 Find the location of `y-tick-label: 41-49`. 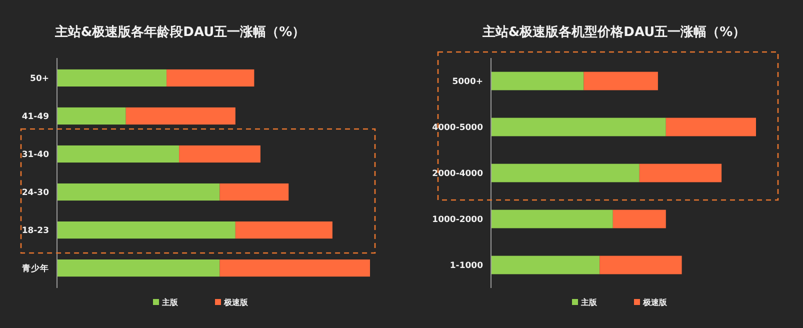

y-tick-label: 41-49 is located at coordinates (36, 117).